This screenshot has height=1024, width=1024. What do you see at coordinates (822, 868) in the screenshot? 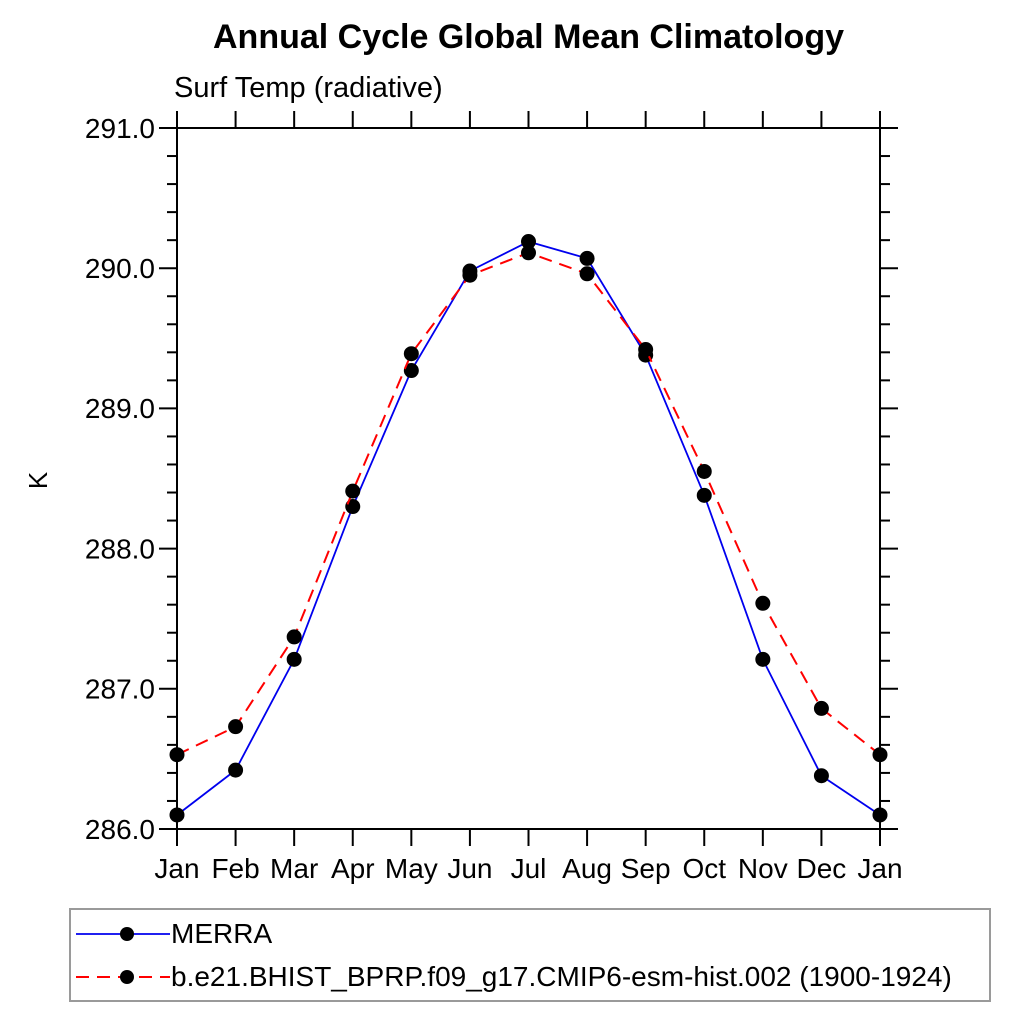
I see `x-tick-label: Dec` at bounding box center [822, 868].